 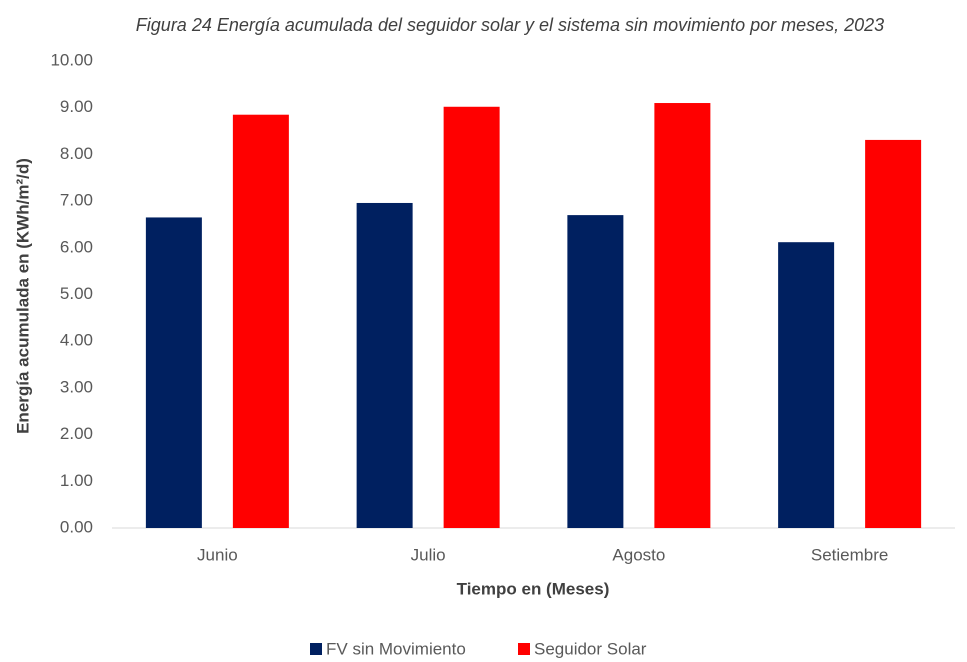 What do you see at coordinates (76, 293) in the screenshot?
I see `y-tick-label: 5.00` at bounding box center [76, 293].